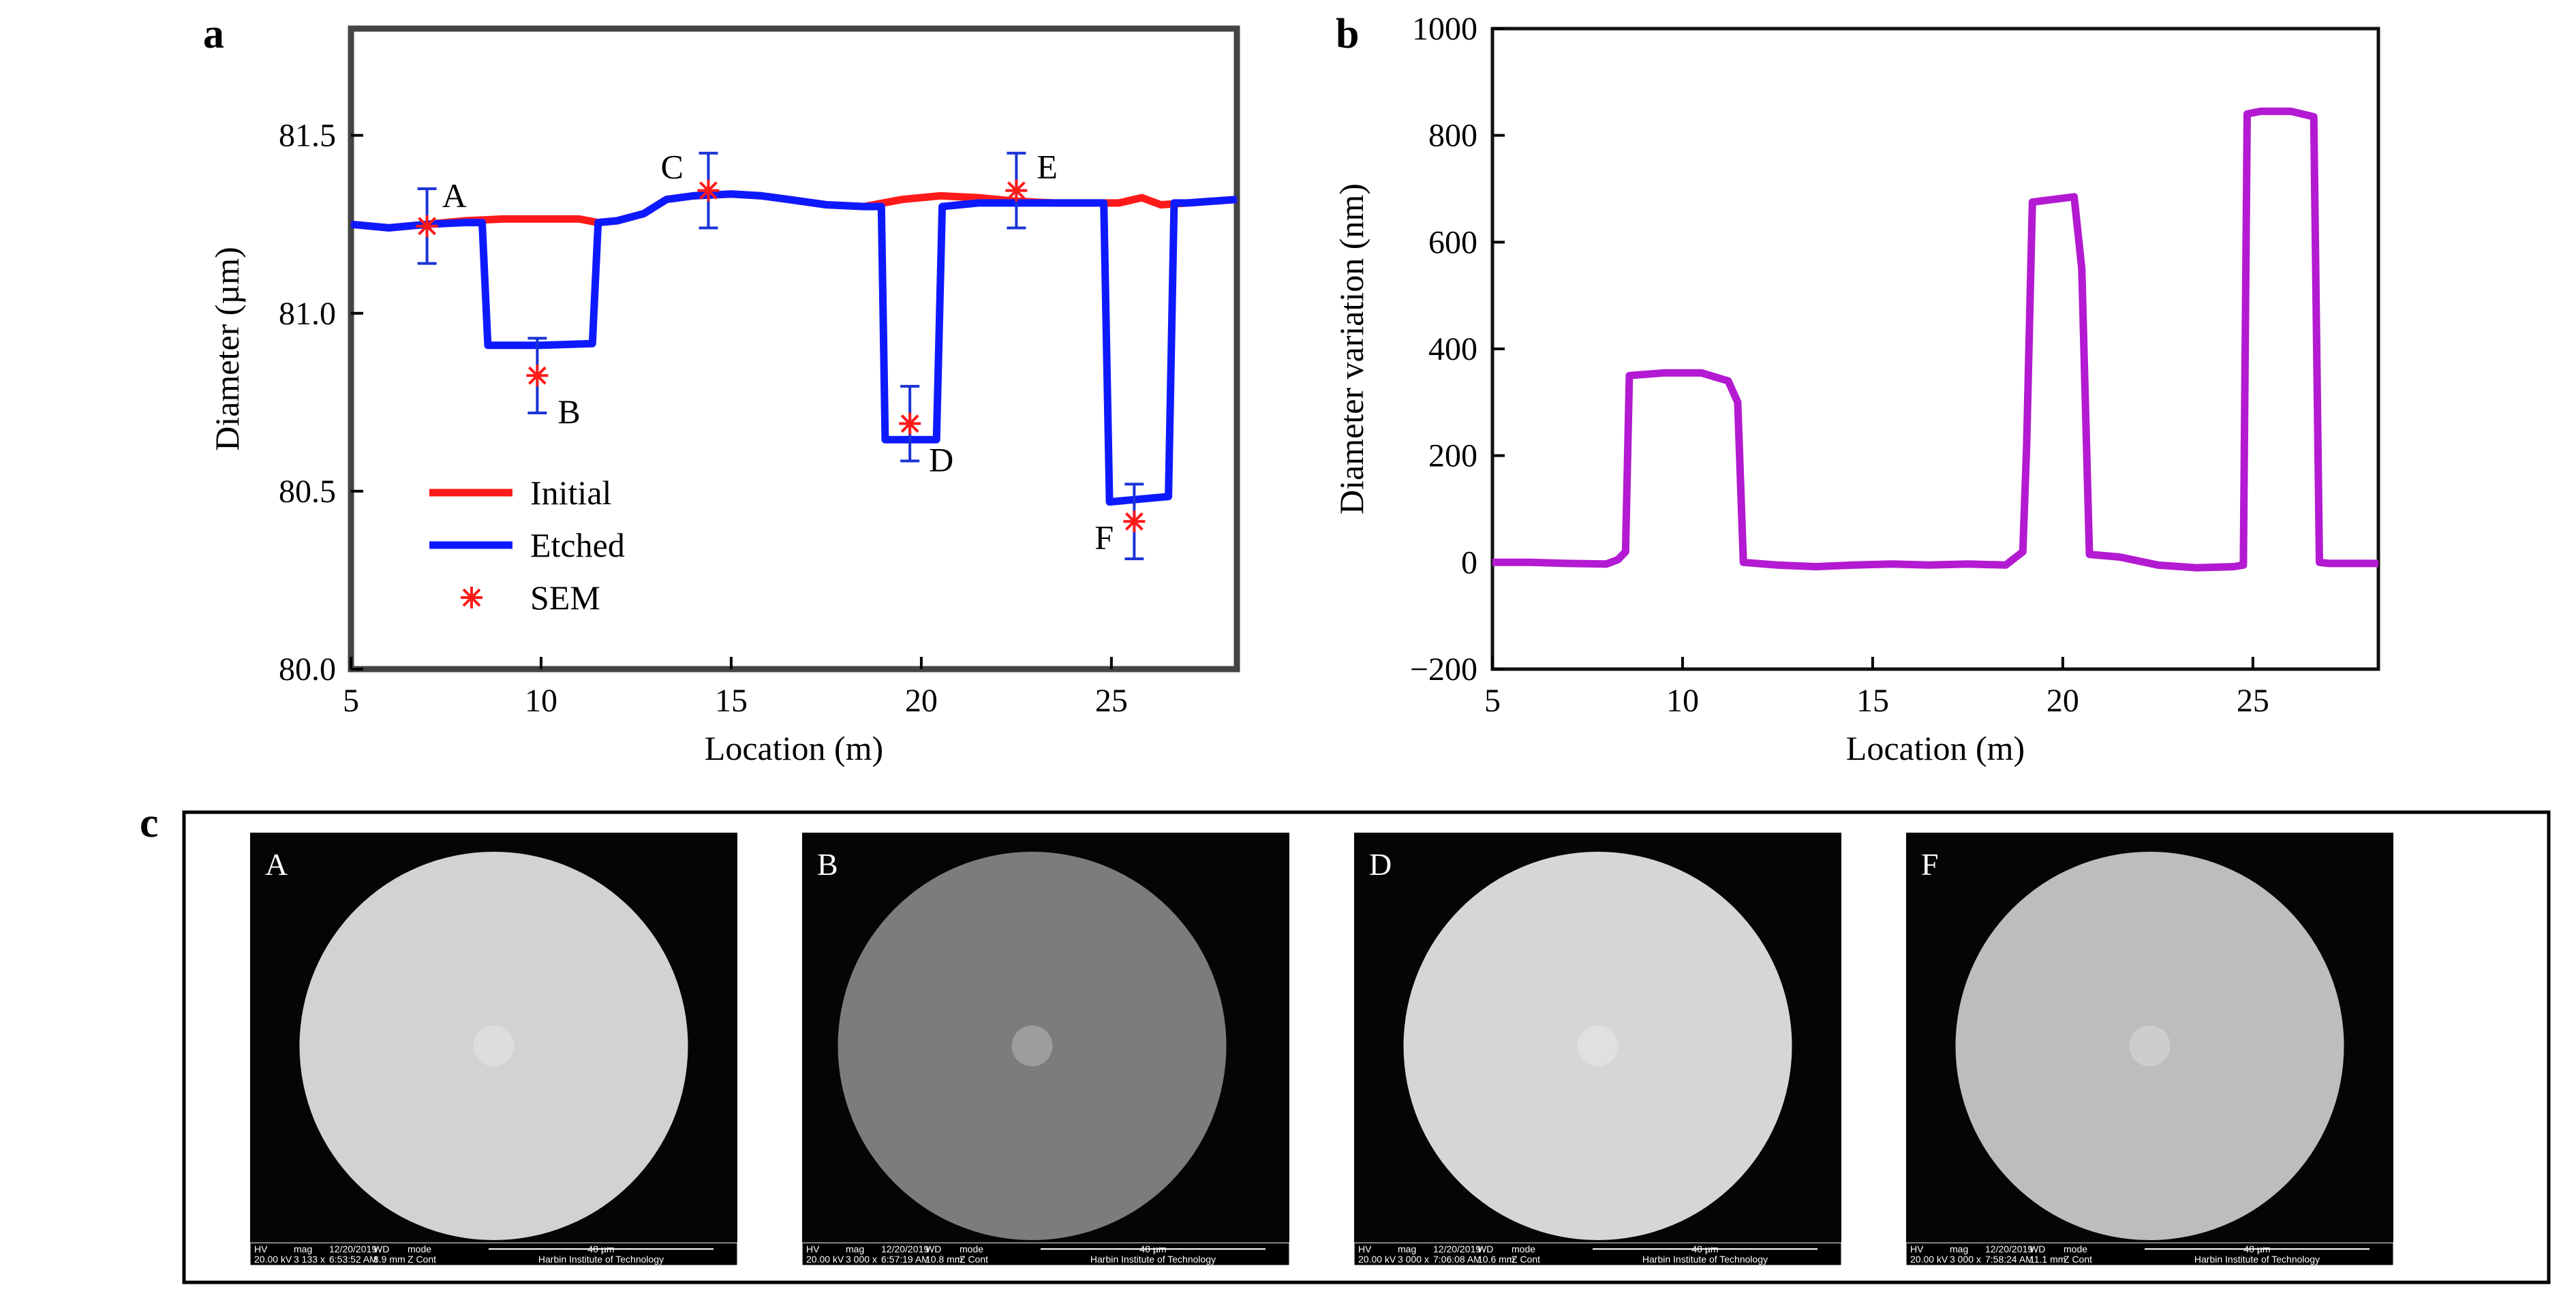  Describe the element at coordinates (1492, 701) in the screenshot. I see `chart-b-xtick-label: 5` at that location.